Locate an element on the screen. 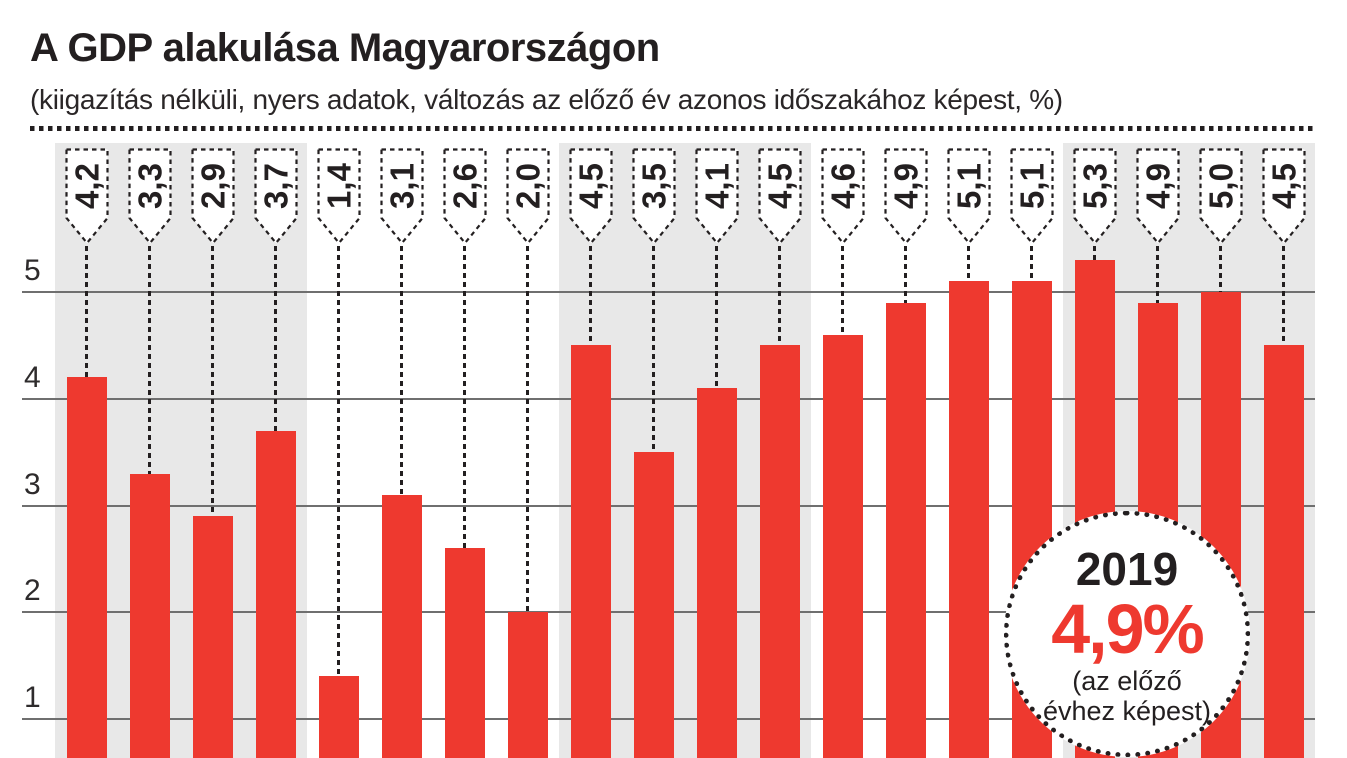 The image size is (1347, 758). value-flag: 2,0 is located at coordinates (527, 196).